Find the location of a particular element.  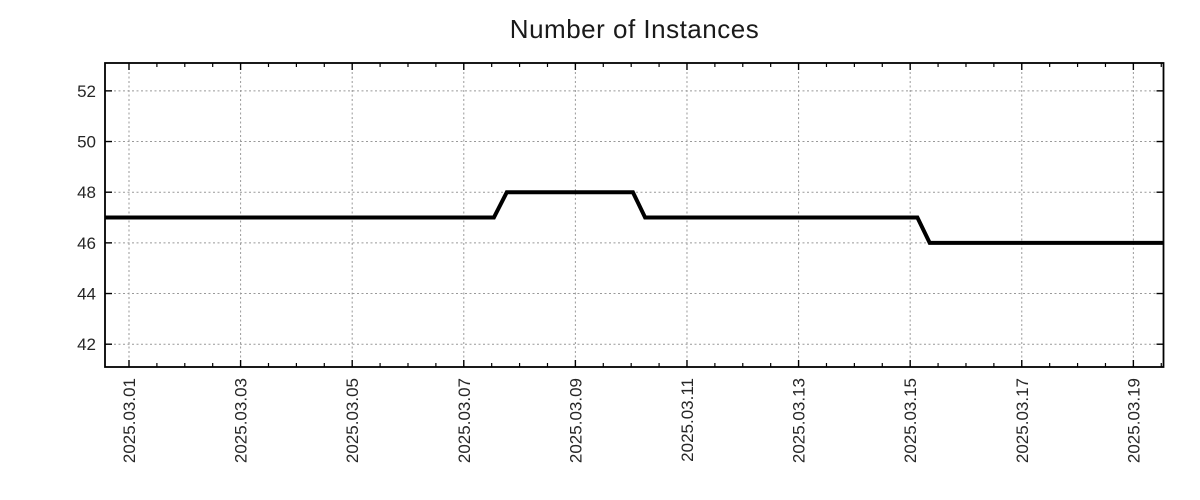

chart-title: Number of Instances is located at coordinates (634, 29).